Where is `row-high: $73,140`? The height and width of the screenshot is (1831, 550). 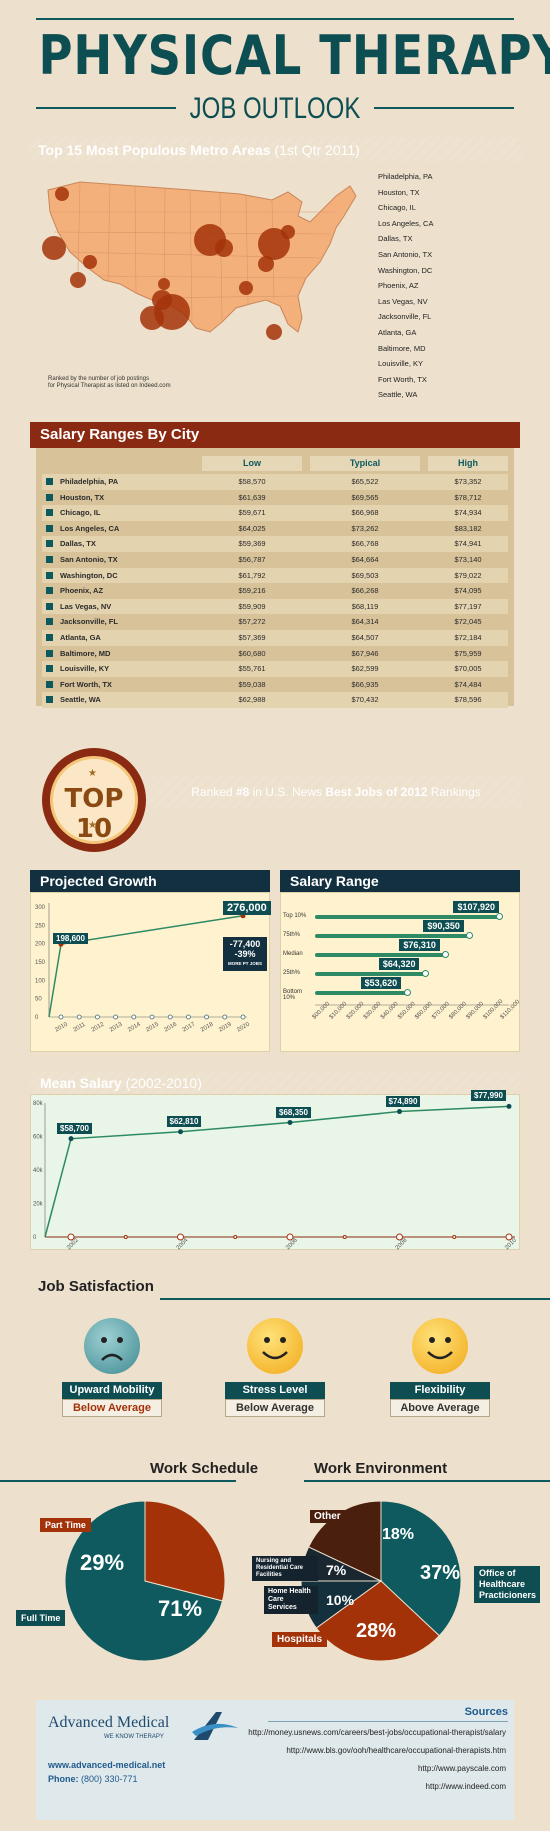 row-high: $73,140 is located at coordinates (468, 559).